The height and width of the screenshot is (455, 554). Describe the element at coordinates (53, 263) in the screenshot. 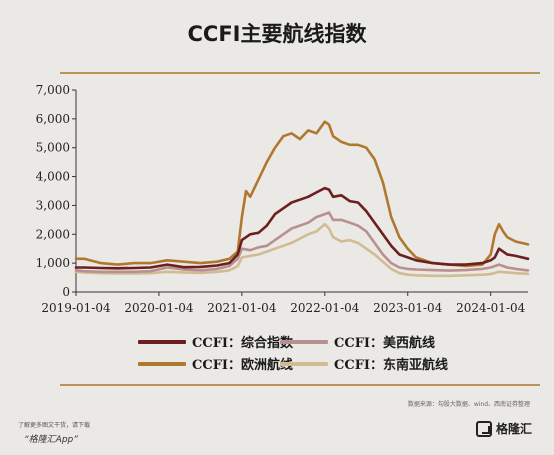

I see `y-tick-label: 1,000` at that location.